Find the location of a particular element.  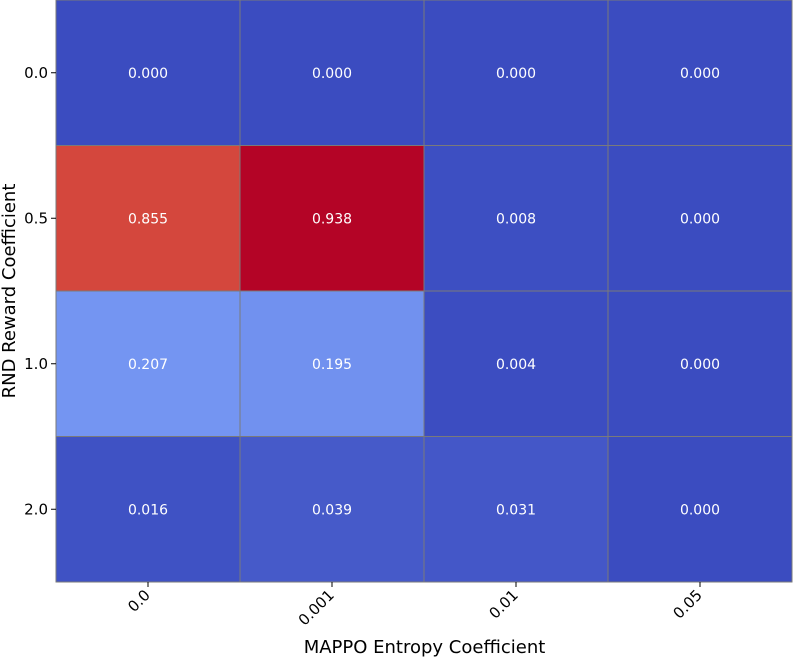

heatmap-cell-label: 0.207 is located at coordinates (148, 365).